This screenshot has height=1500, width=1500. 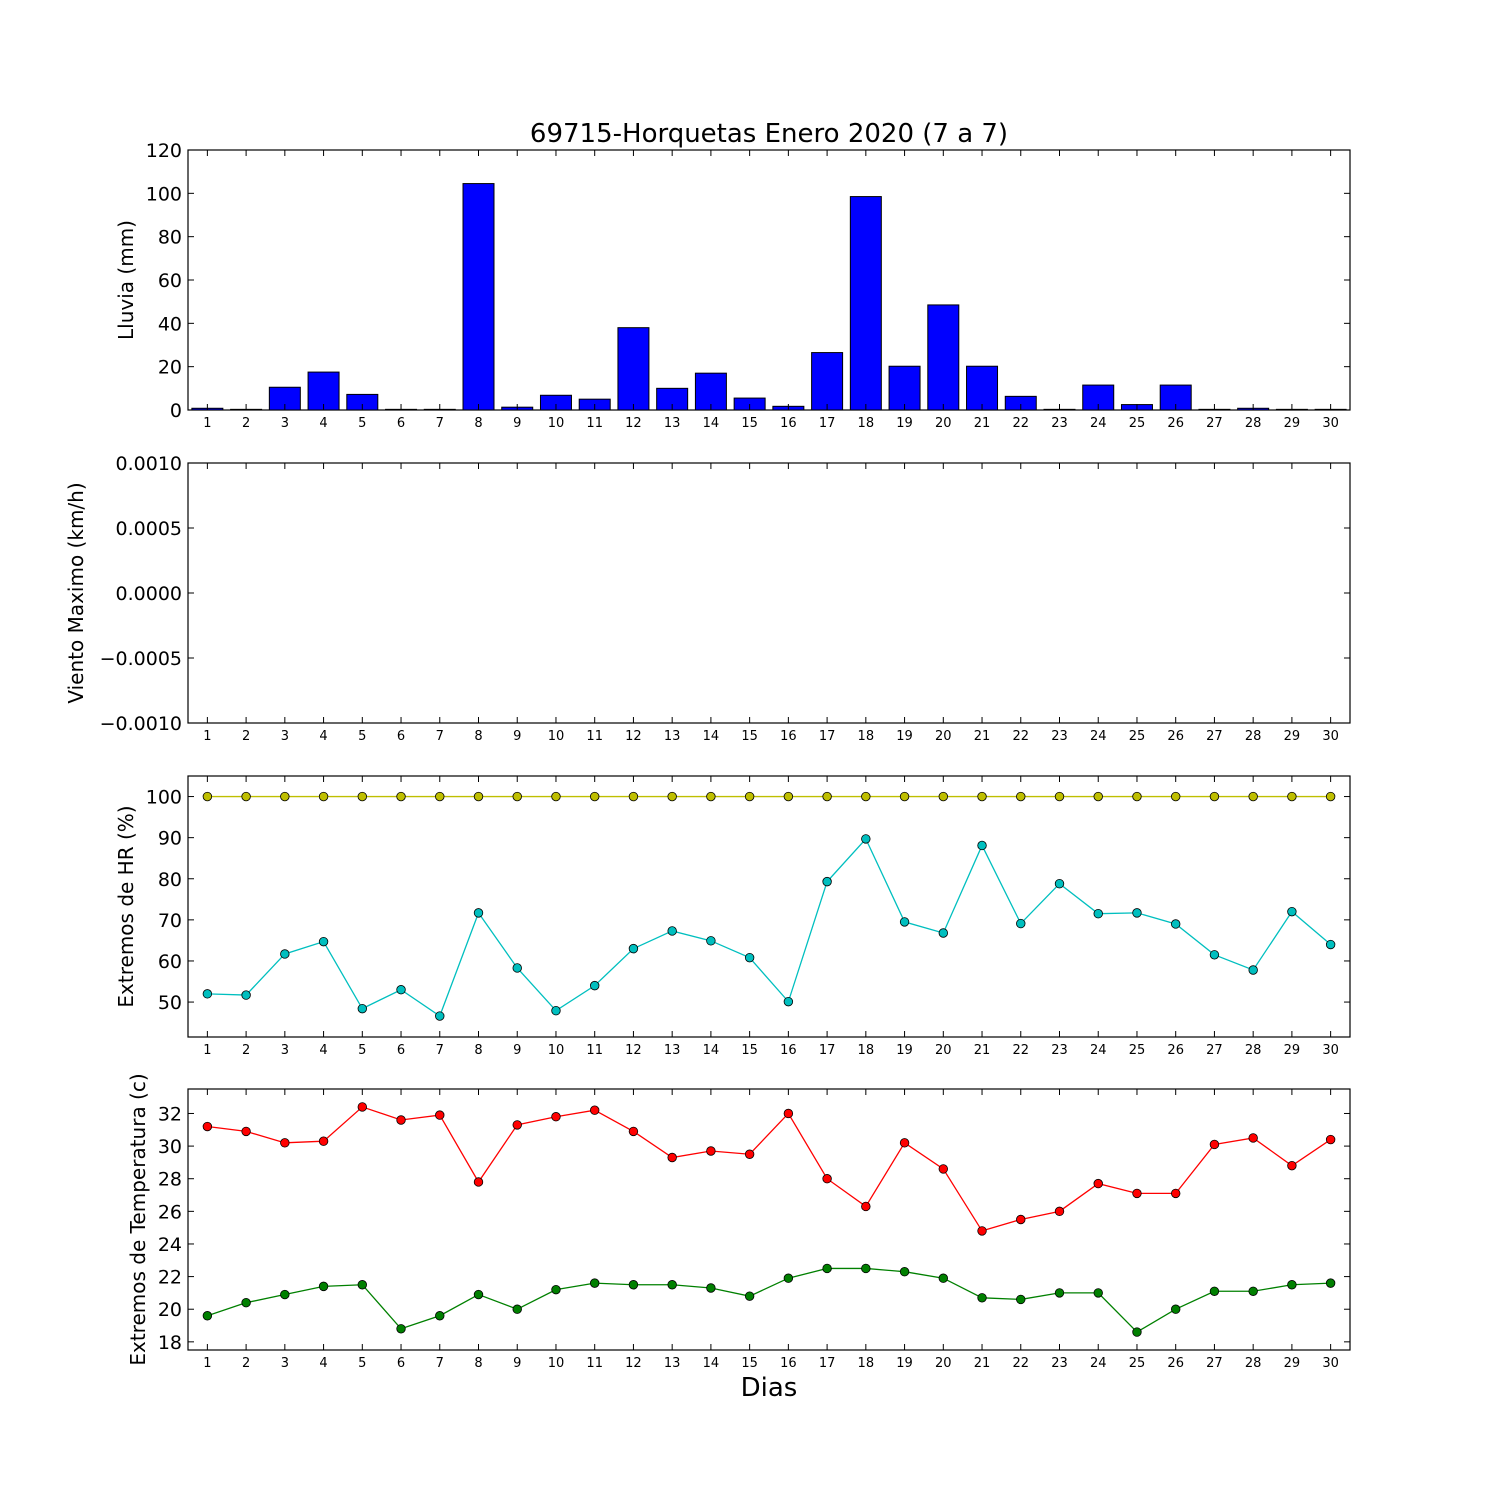 What do you see at coordinates (149, 594) in the screenshot?
I see `y-tick-label: 0.0000` at bounding box center [149, 594].